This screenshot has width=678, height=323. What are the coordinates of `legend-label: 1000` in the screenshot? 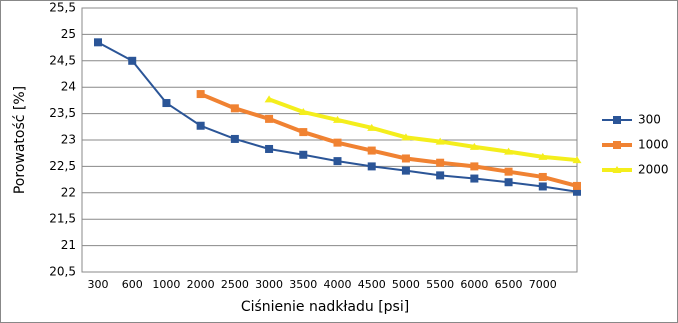 It's located at (653, 145).